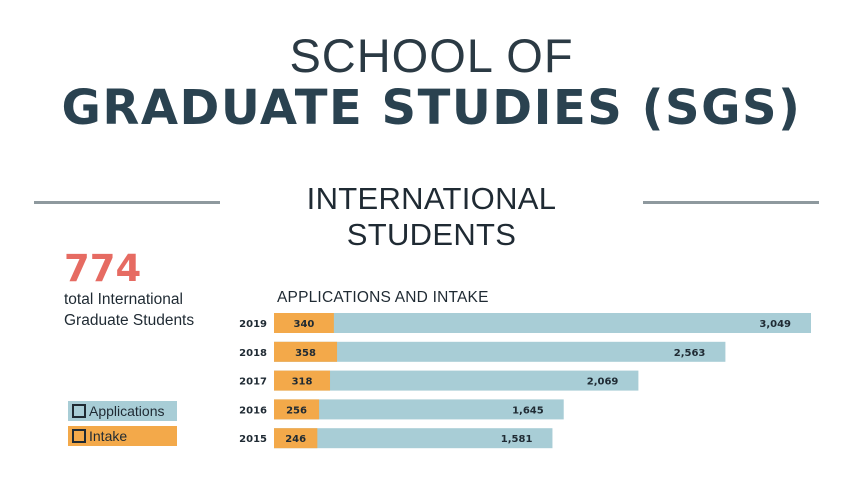  What do you see at coordinates (108, 436) in the screenshot?
I see `legend-intake-label: Intake` at bounding box center [108, 436].